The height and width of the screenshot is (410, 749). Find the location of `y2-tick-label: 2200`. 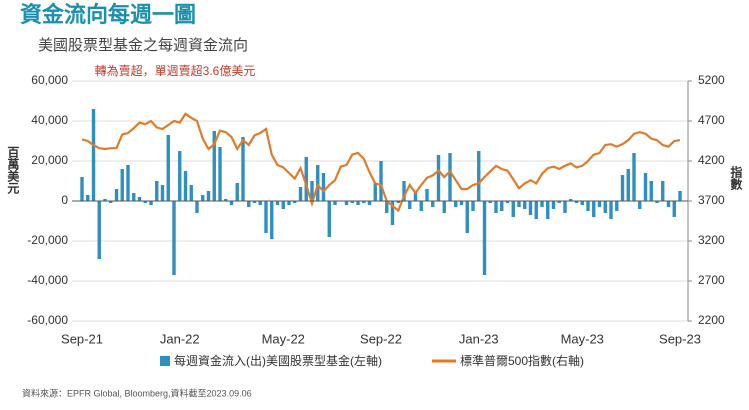

y2-tick-label: 2200 is located at coordinates (711, 320).